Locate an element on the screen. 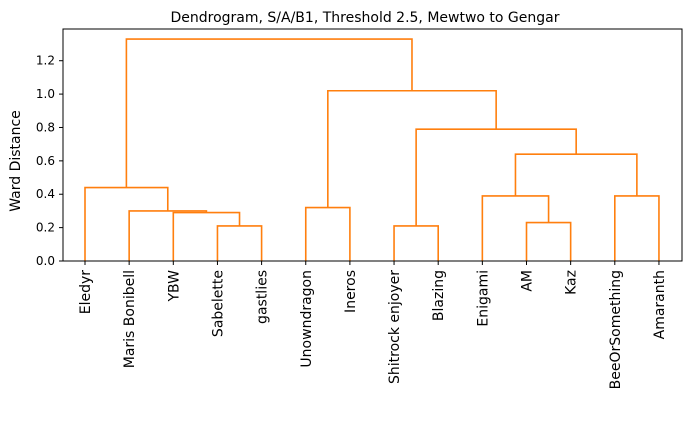 The width and height of the screenshot is (692, 422). leaf-label: Enigami is located at coordinates (483, 298).